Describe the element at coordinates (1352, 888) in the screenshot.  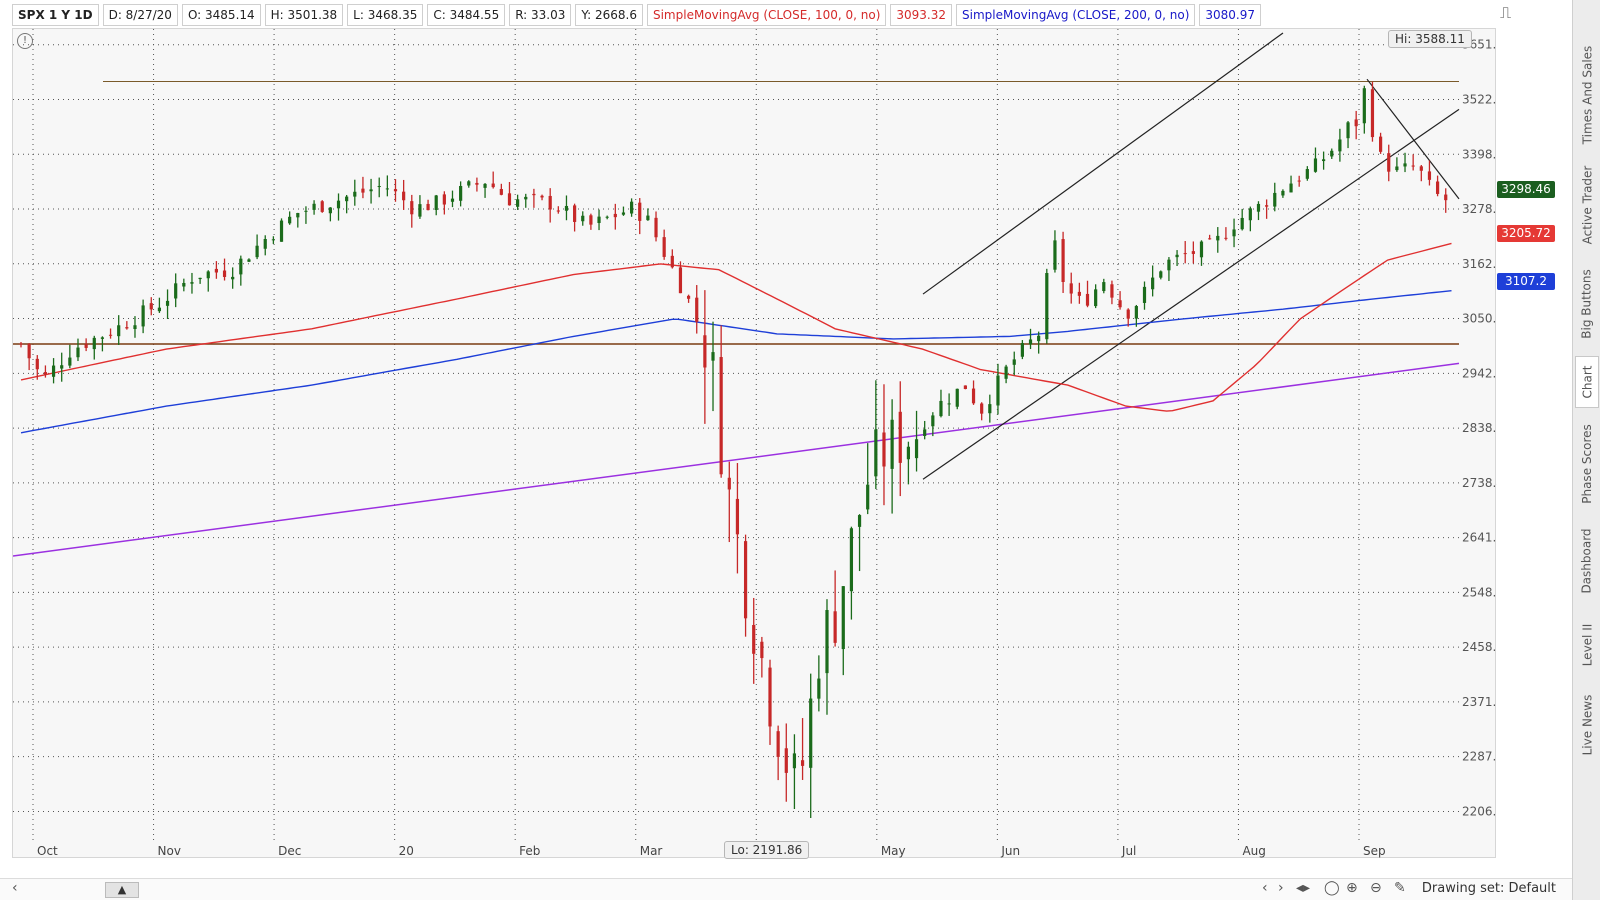
I see `zoom-in-icon: ⊕` at that location.